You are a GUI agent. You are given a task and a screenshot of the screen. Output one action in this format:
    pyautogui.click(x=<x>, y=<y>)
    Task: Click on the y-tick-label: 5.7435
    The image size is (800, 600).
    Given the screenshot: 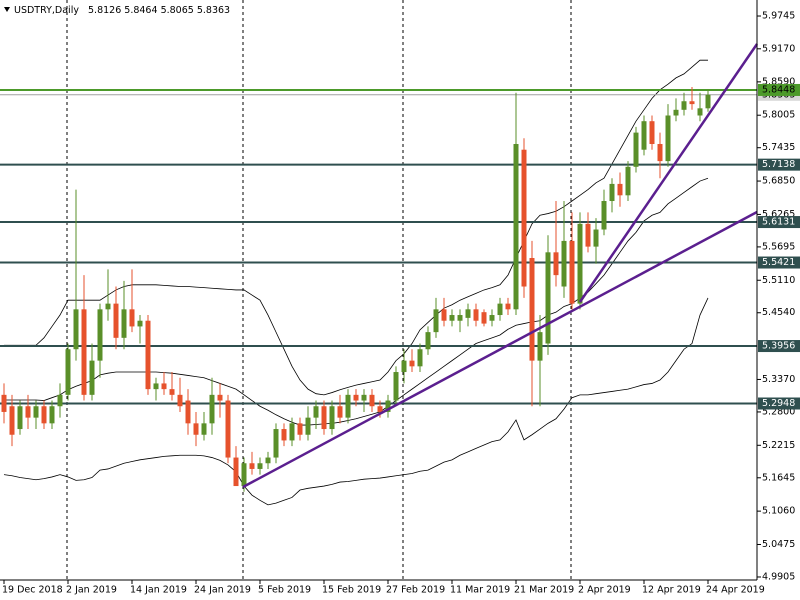 What is the action you would take?
    pyautogui.click(x=778, y=147)
    